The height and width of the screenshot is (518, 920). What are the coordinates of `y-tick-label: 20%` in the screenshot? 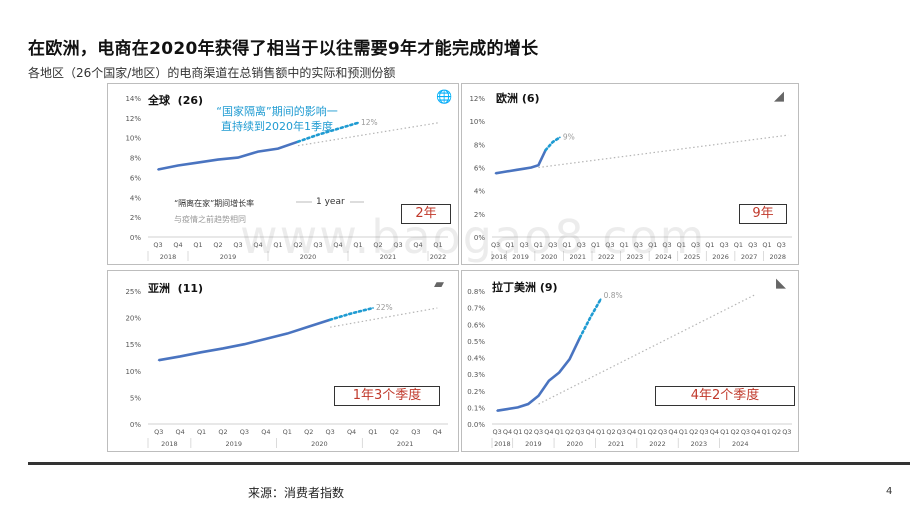 It's located at (133, 319).